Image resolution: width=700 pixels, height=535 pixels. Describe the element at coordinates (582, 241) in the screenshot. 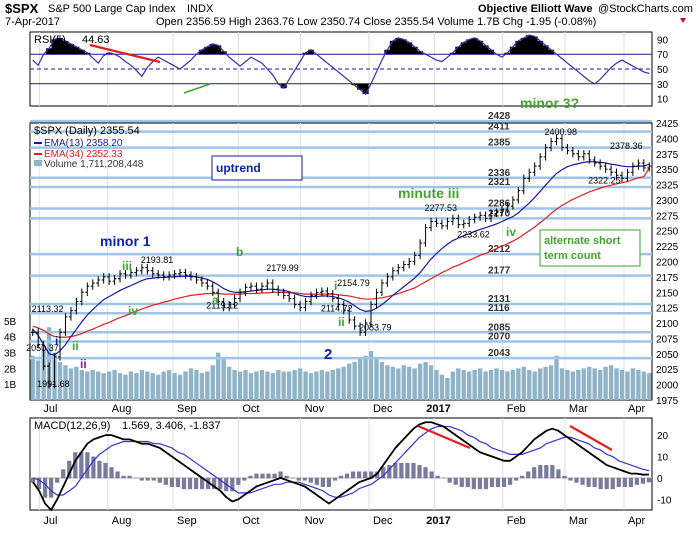

I see `alternate-count-line-1: alternate short` at that location.